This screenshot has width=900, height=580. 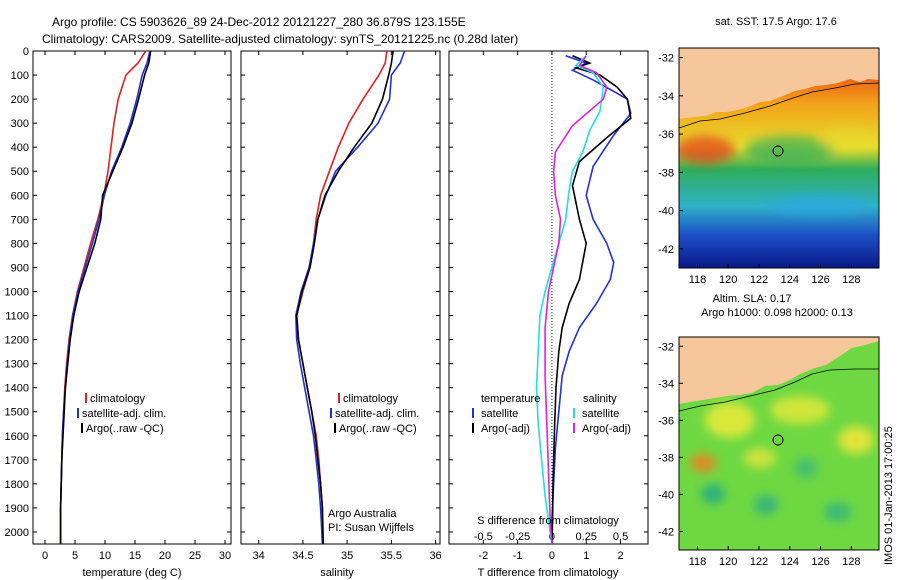 I want to click on legend-label-s-argo: Argo(-adj), so click(x=606, y=429).